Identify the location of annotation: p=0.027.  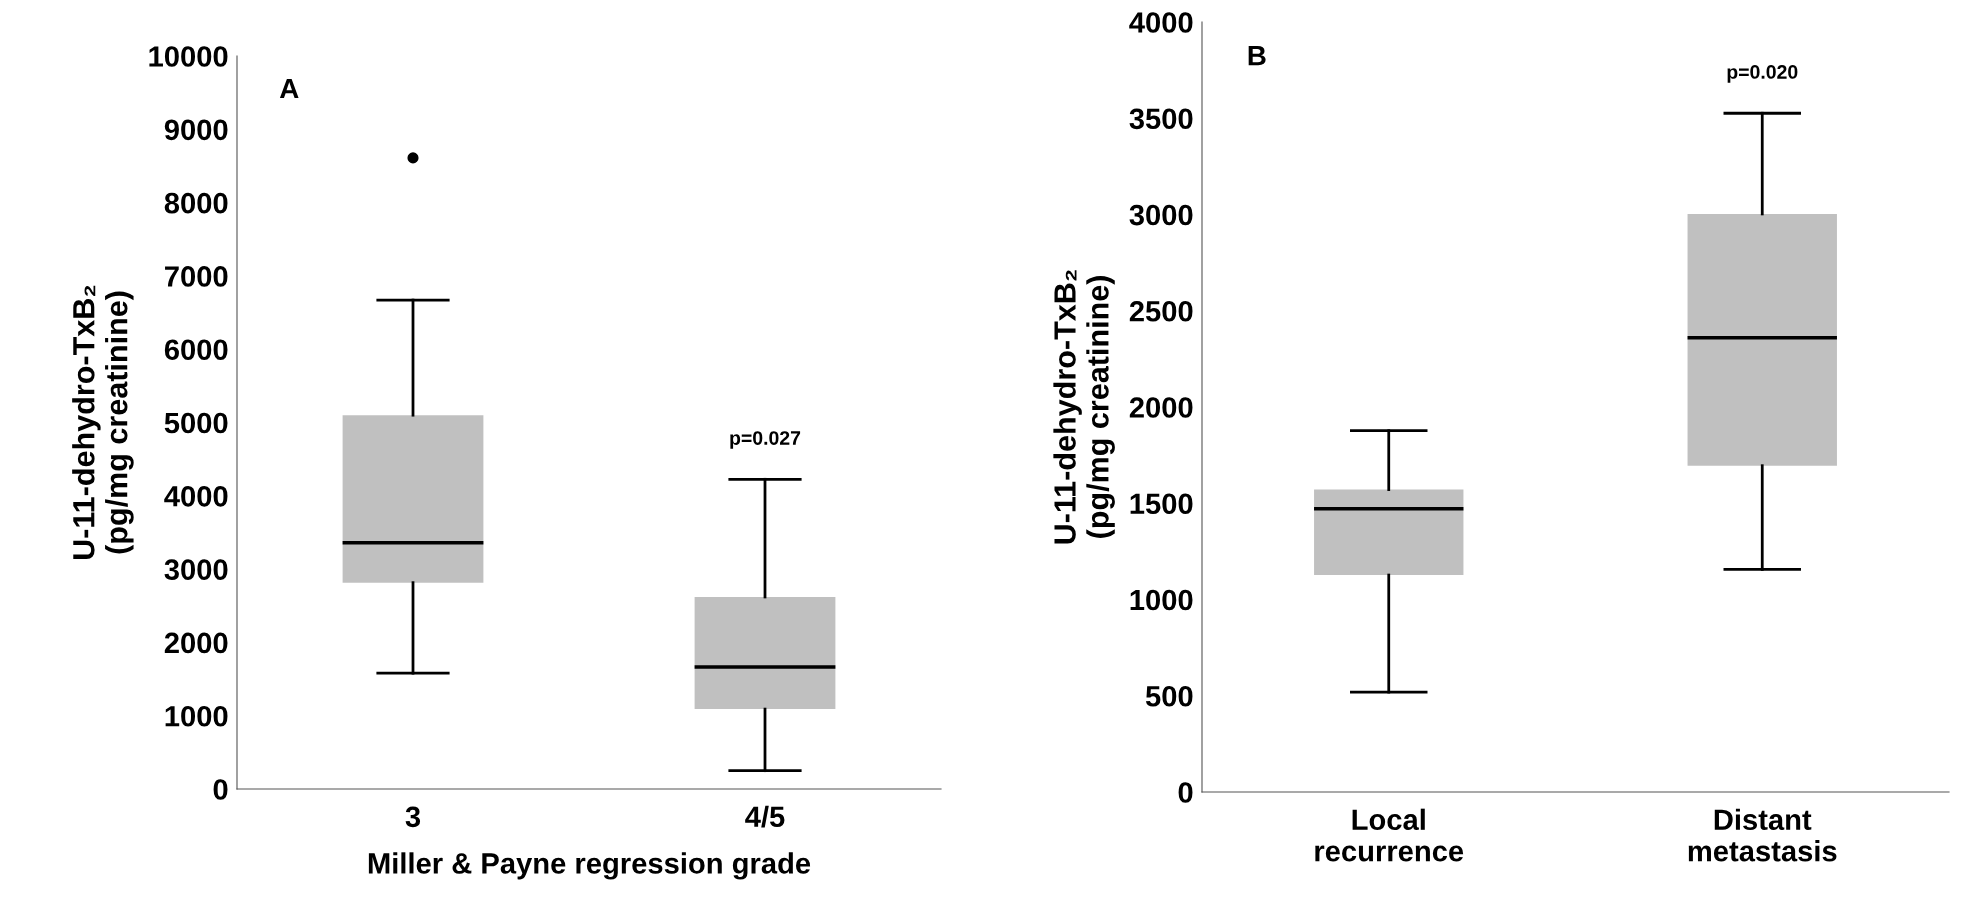
(765, 440).